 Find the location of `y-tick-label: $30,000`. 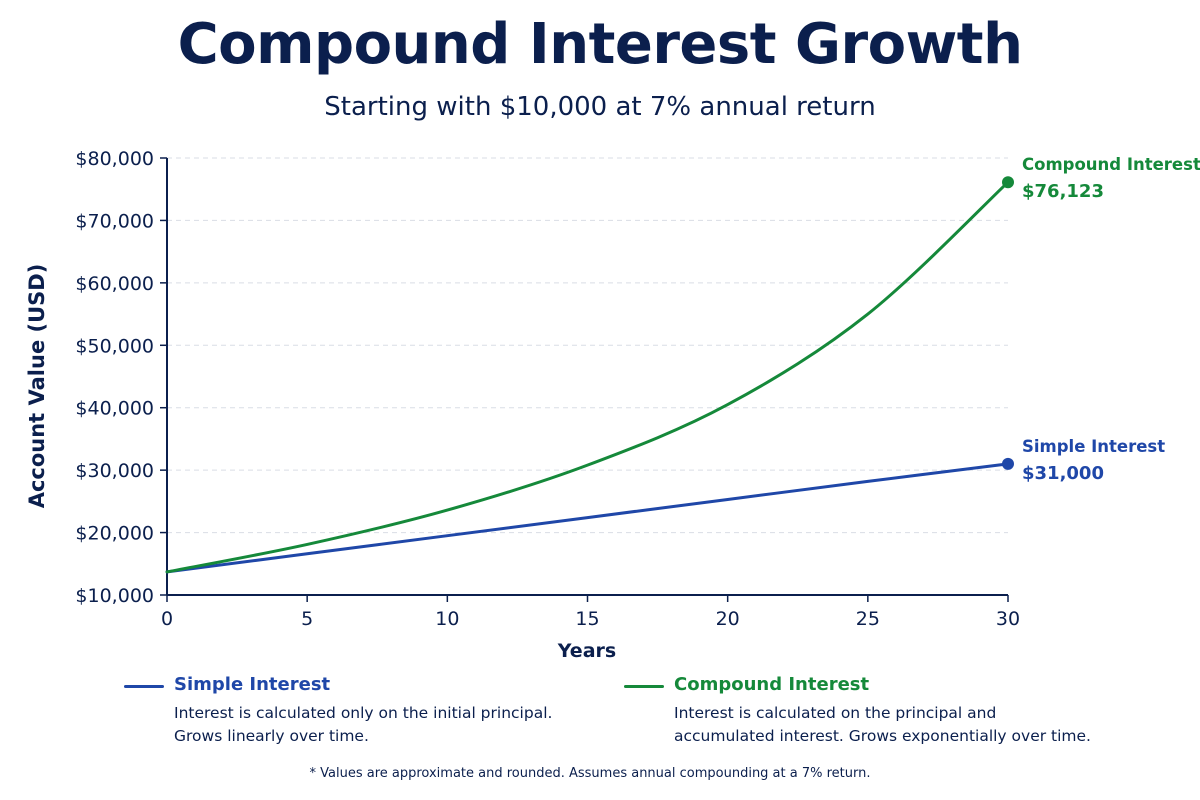

y-tick-label: $30,000 is located at coordinates (114, 471).